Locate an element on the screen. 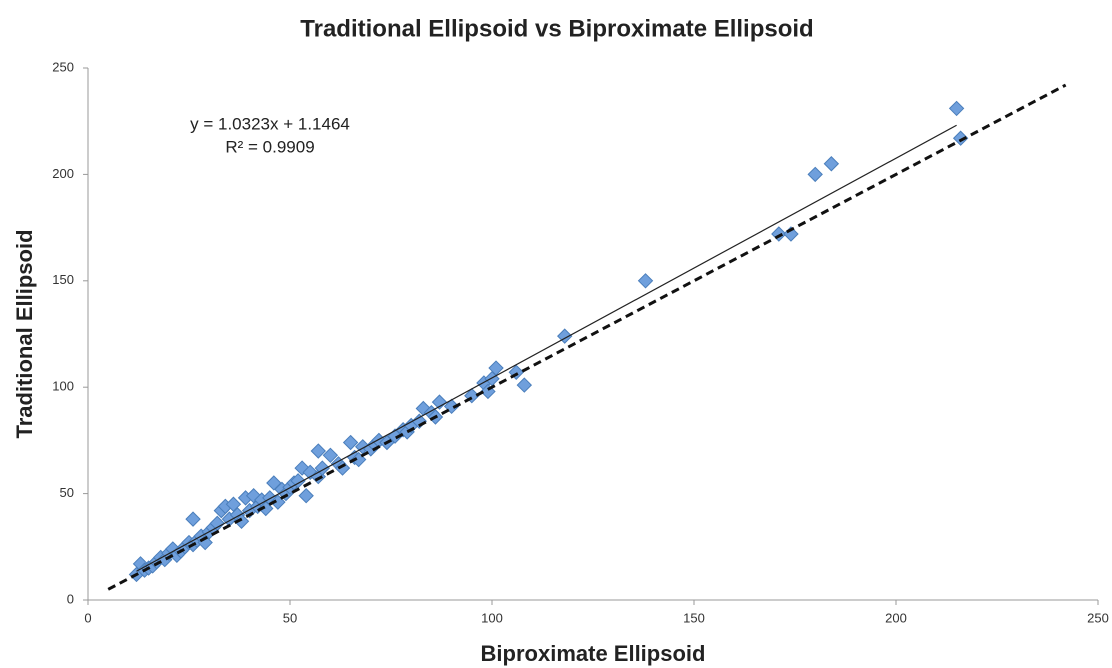 The width and height of the screenshot is (1112, 668). y-tick-label: 250 is located at coordinates (63, 66).